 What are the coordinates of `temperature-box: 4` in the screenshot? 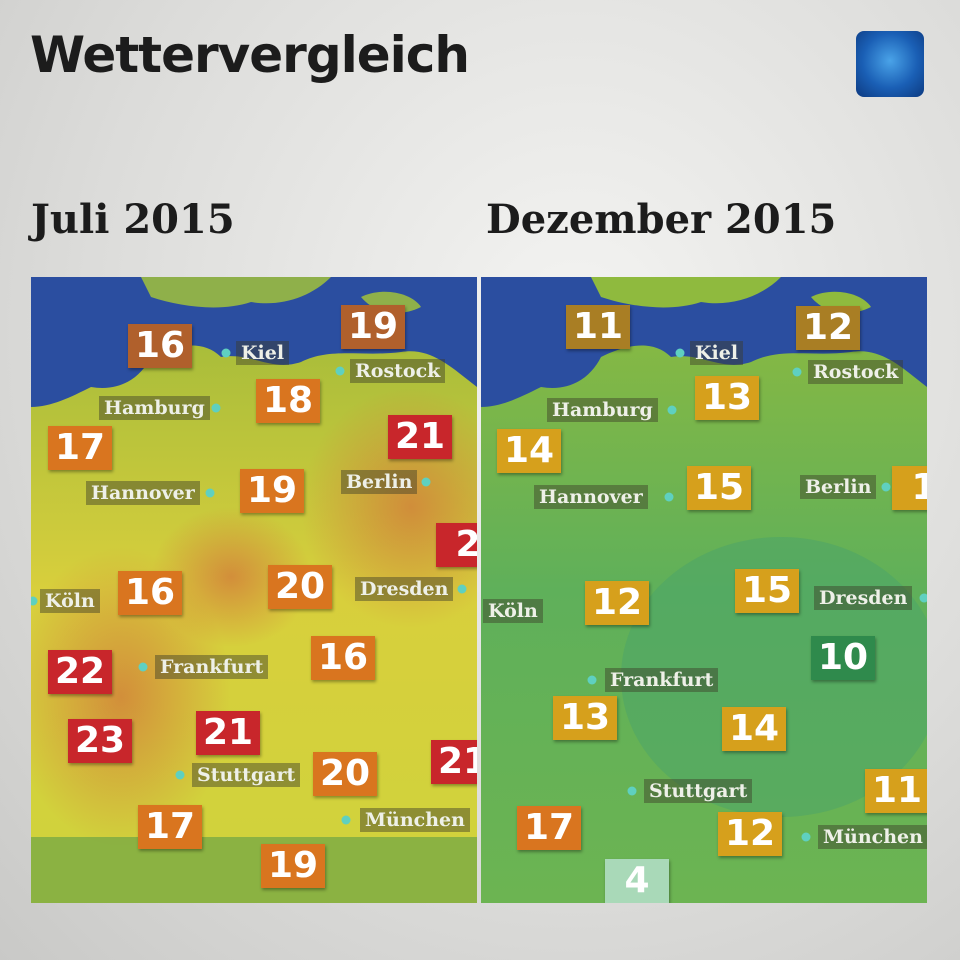 It's located at (637, 881).